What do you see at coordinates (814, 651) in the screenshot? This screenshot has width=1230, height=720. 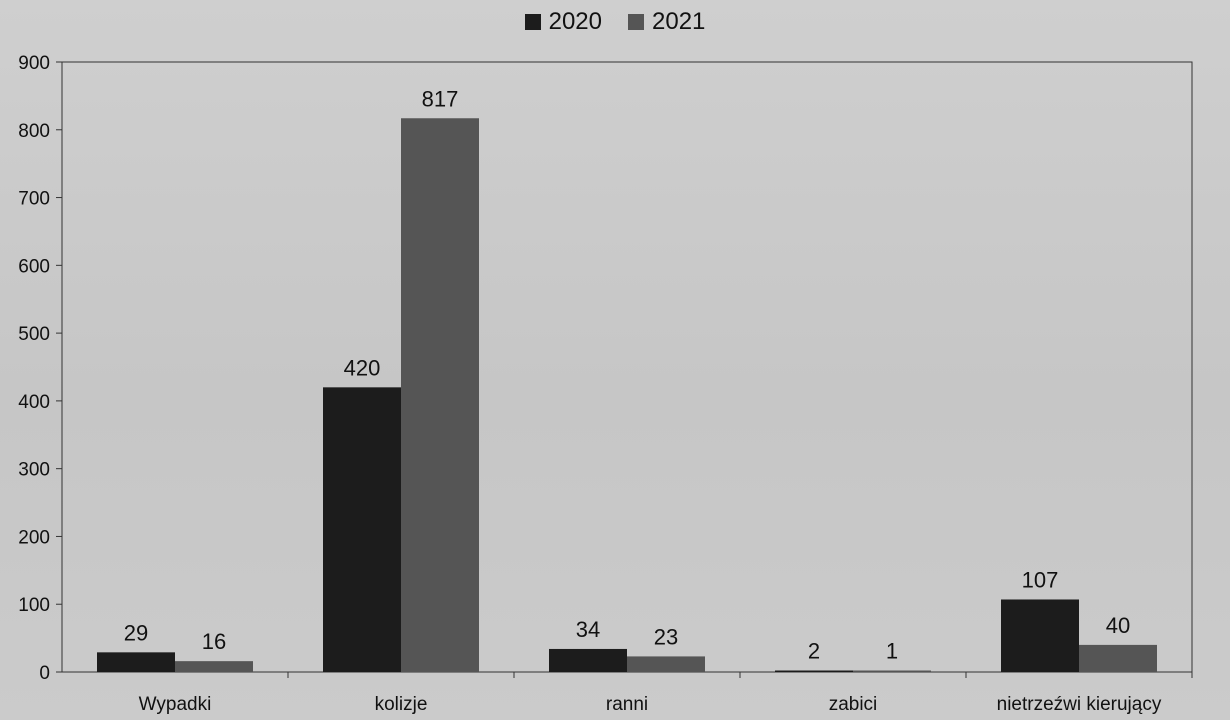 I see `data-label-2020: 2` at bounding box center [814, 651].